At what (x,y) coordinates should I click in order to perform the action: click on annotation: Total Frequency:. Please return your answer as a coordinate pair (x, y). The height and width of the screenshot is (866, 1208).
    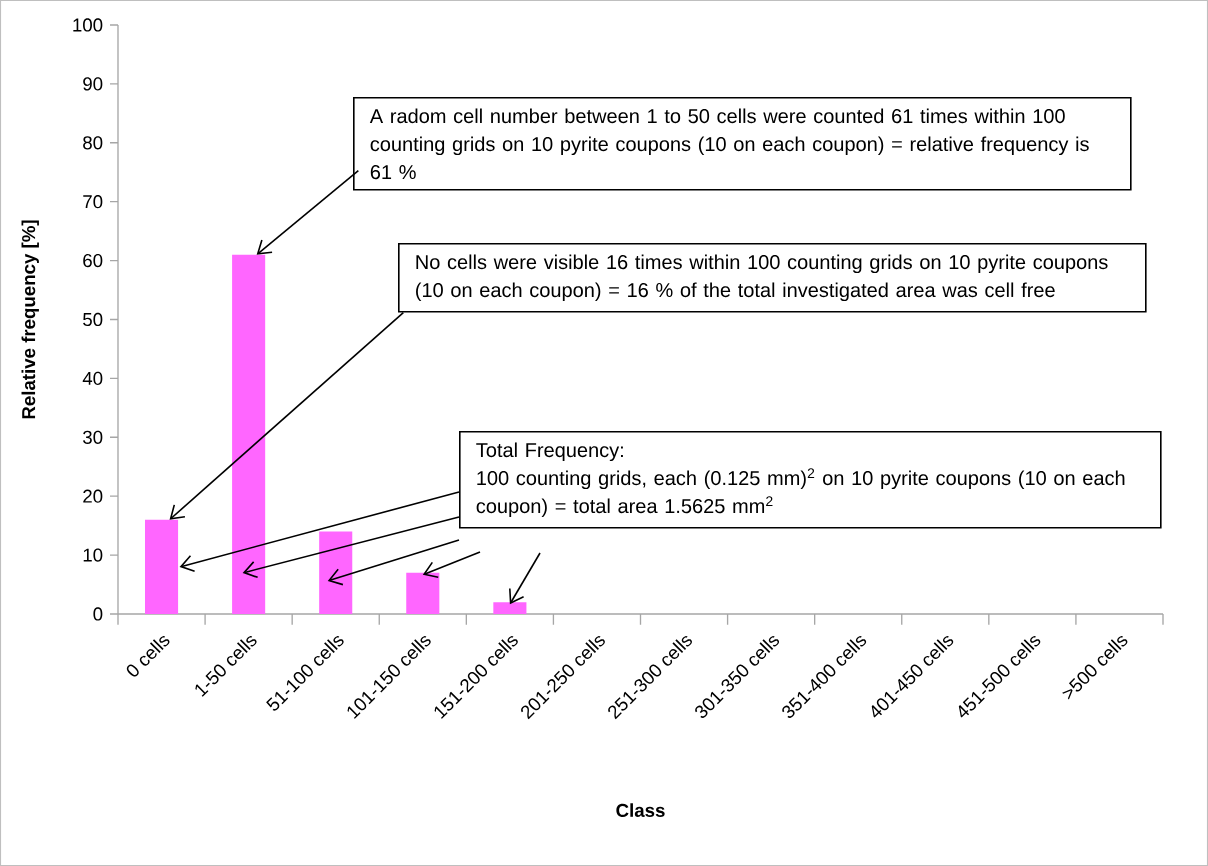
    Looking at the image, I should click on (549, 452).